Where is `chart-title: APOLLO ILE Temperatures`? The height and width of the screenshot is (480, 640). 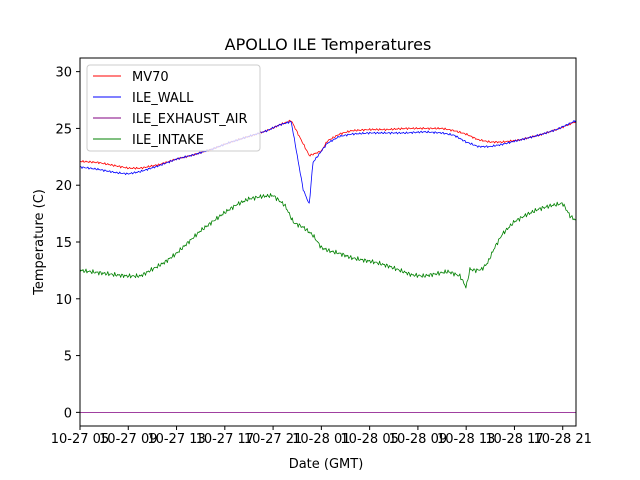
chart-title: APOLLO ILE Temperatures is located at coordinates (328, 44).